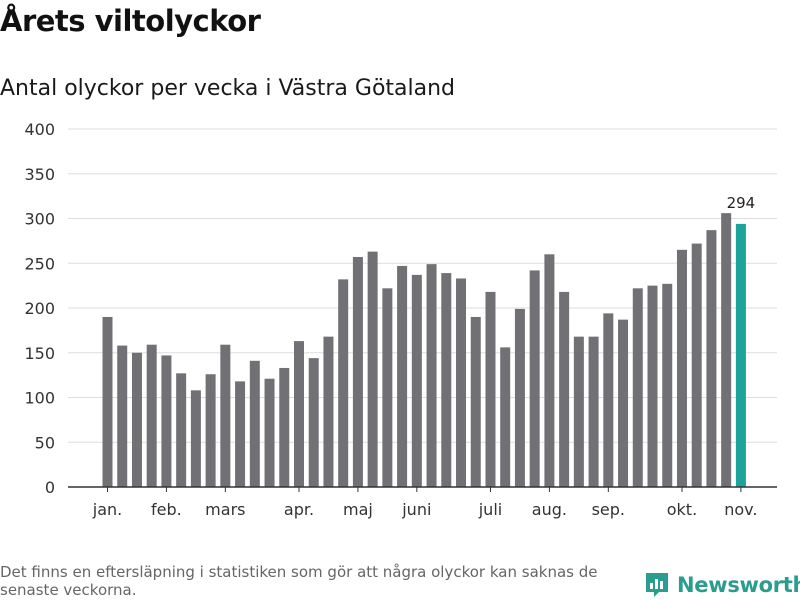 The image size is (800, 600). What do you see at coordinates (39, 263) in the screenshot?
I see `y-tick-label: 250` at bounding box center [39, 263].